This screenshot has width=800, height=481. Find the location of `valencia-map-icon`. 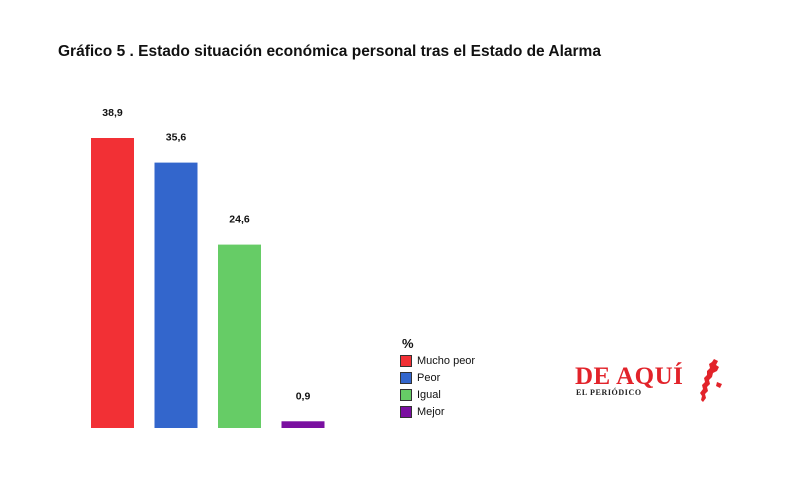

valencia-map-icon is located at coordinates (711, 380).